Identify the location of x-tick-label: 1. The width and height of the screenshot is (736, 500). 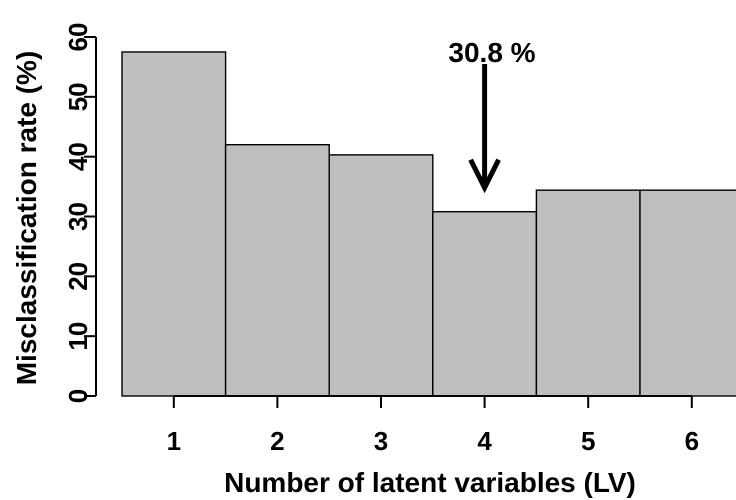
(174, 441).